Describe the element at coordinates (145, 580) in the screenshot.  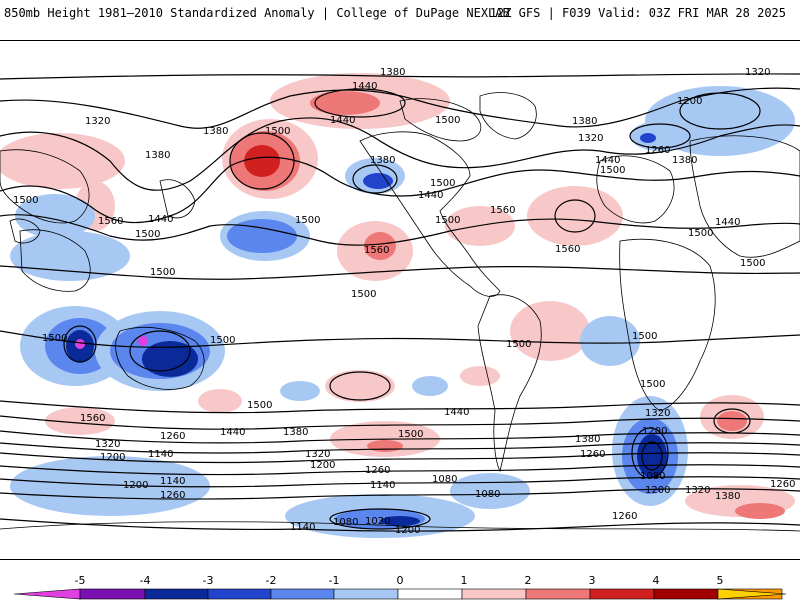
I see `colorbar-tick-label: -4` at that location.